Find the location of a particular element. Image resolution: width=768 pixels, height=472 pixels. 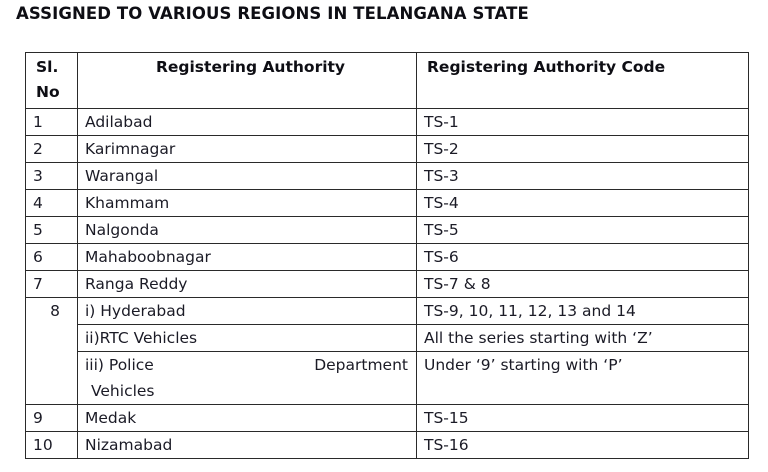

table-row: 10 Nizamabad TS-16 is located at coordinates (387, 445).